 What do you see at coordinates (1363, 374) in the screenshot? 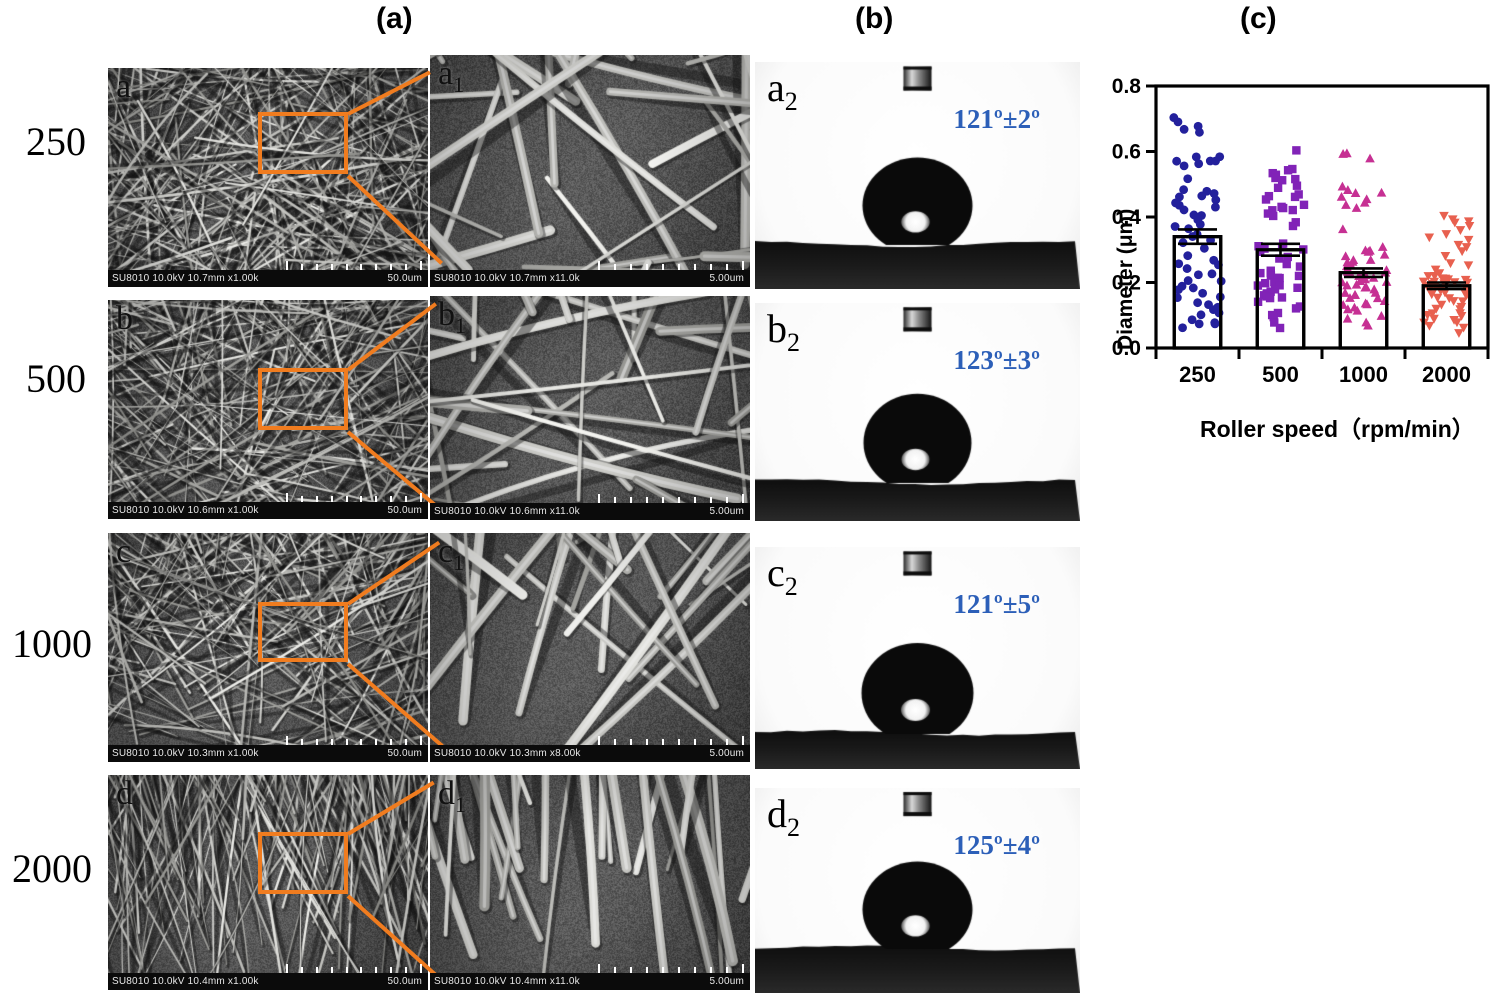
I see `chart-x-tick-label: 1000` at bounding box center [1363, 374].